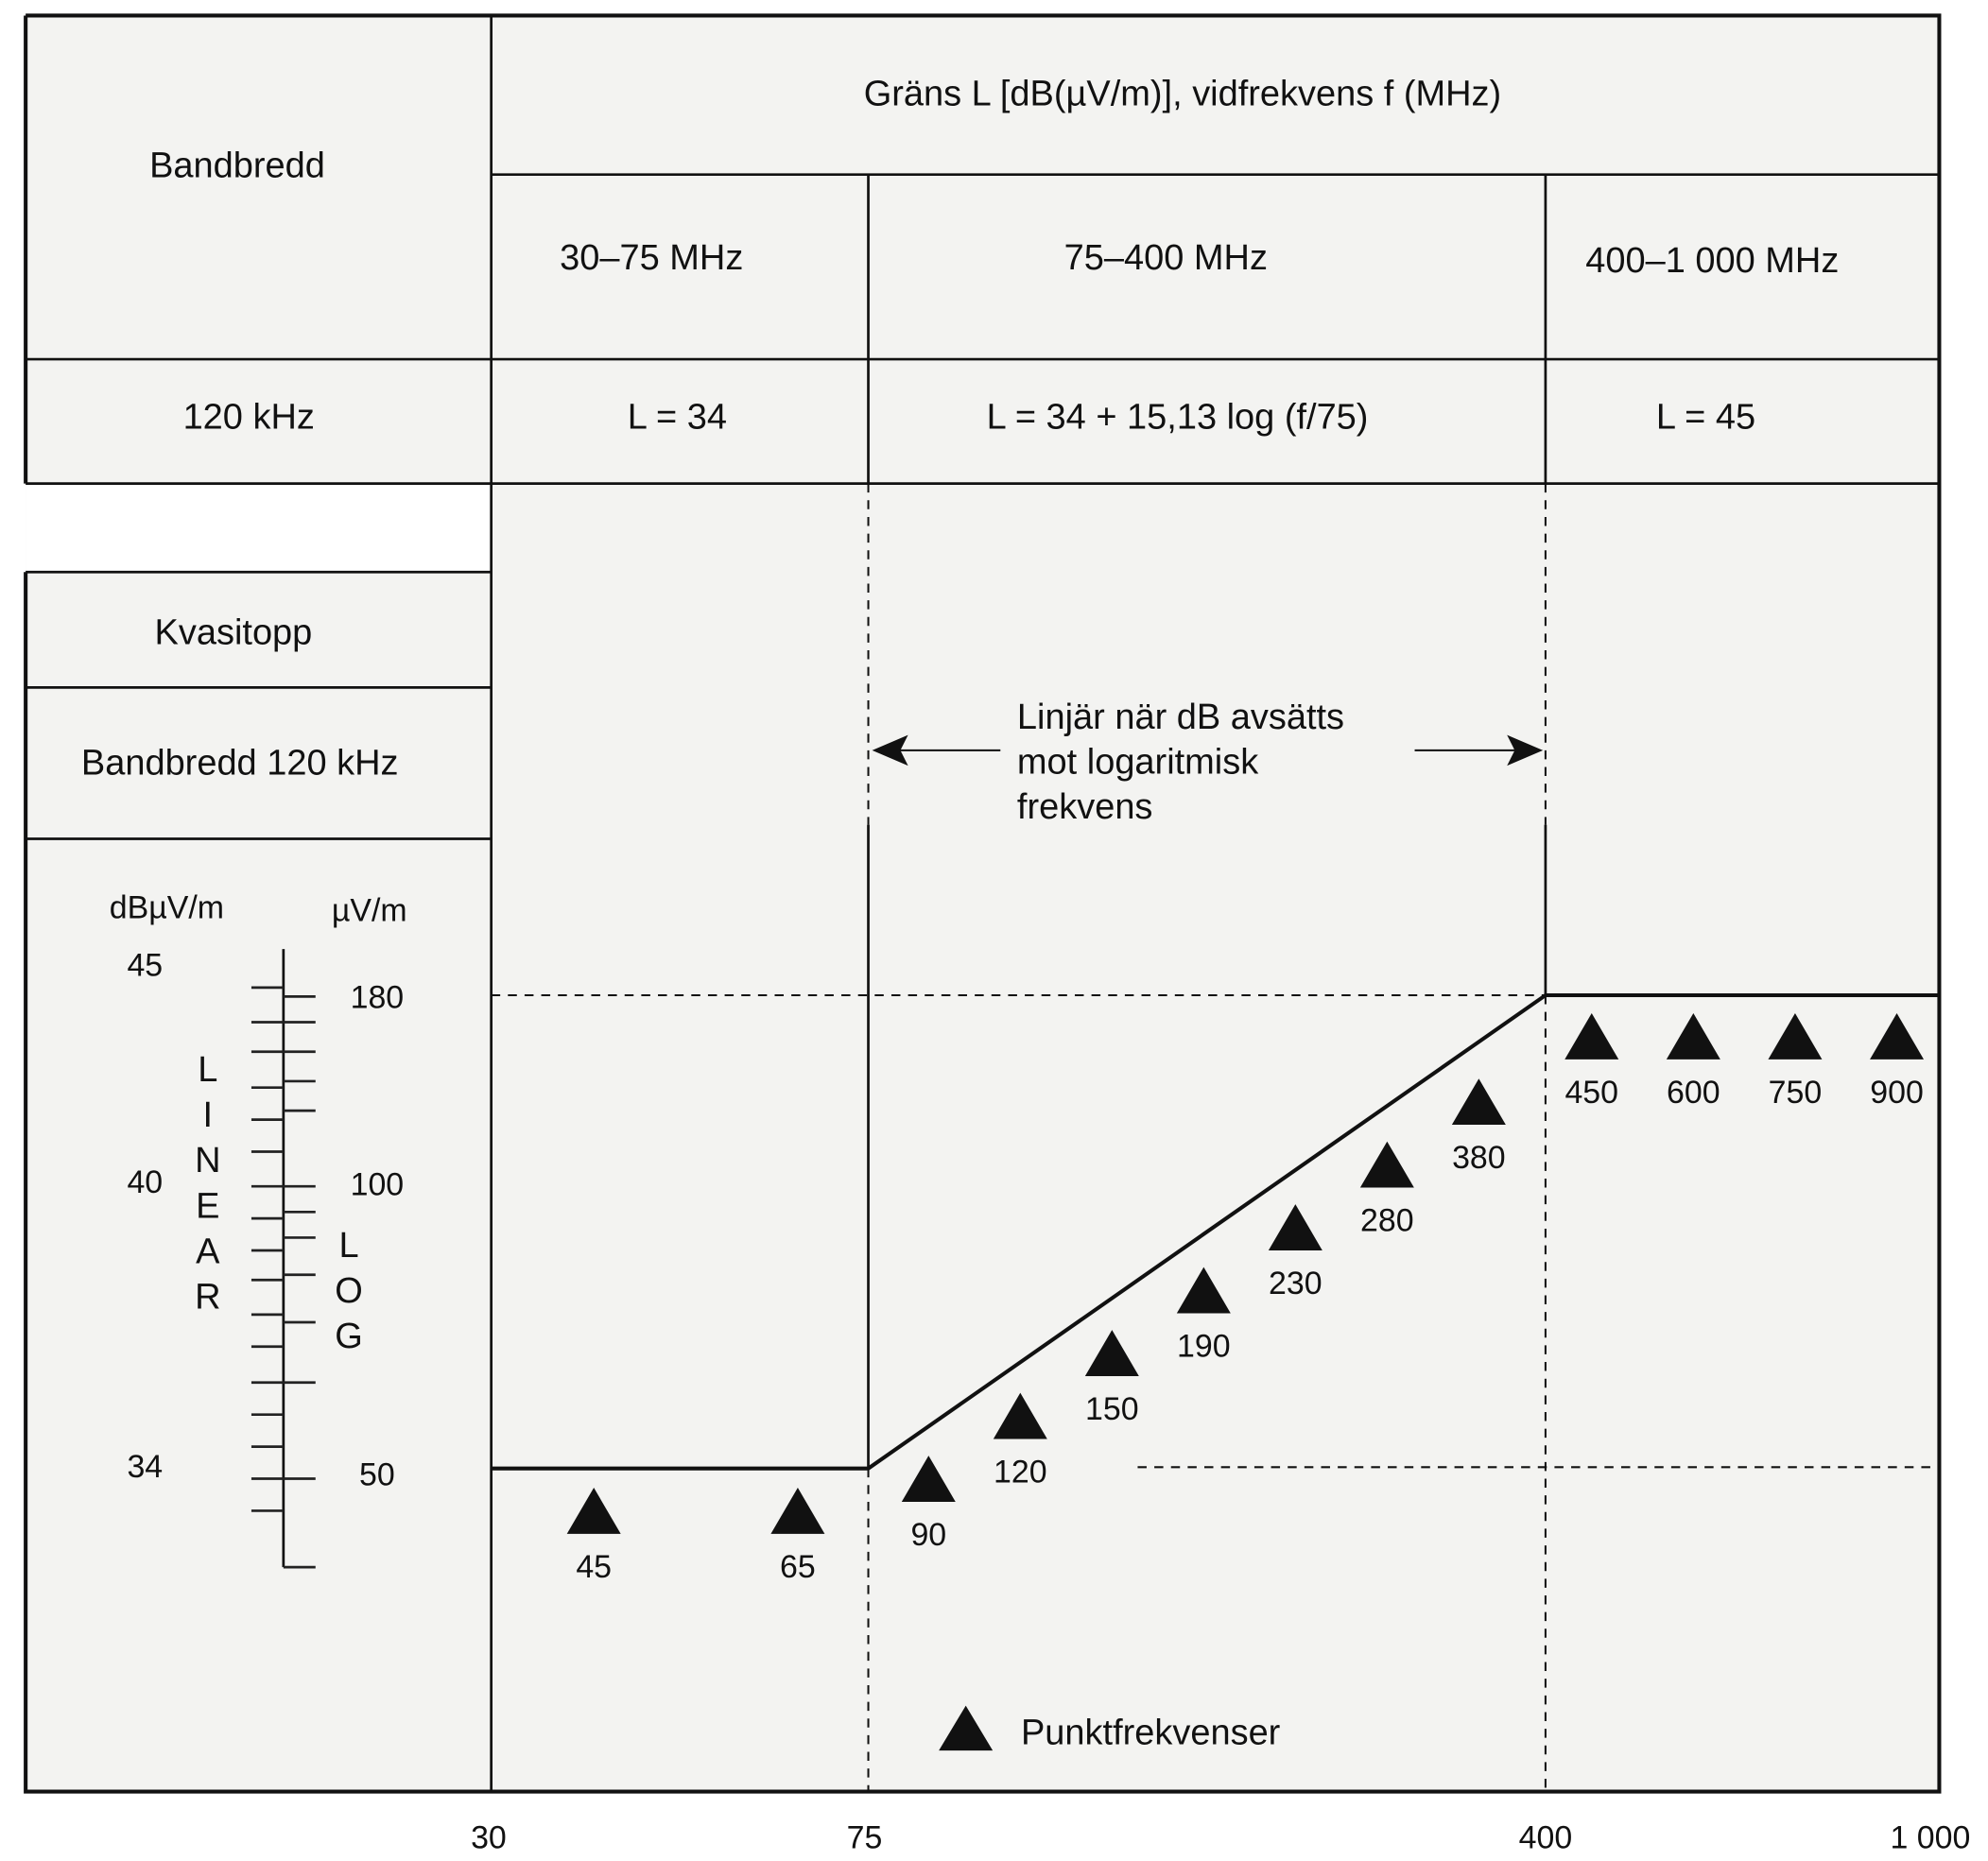 This screenshot has height=1861, width=1988. I want to click on uv-tick-100: 100, so click(378, 1185).